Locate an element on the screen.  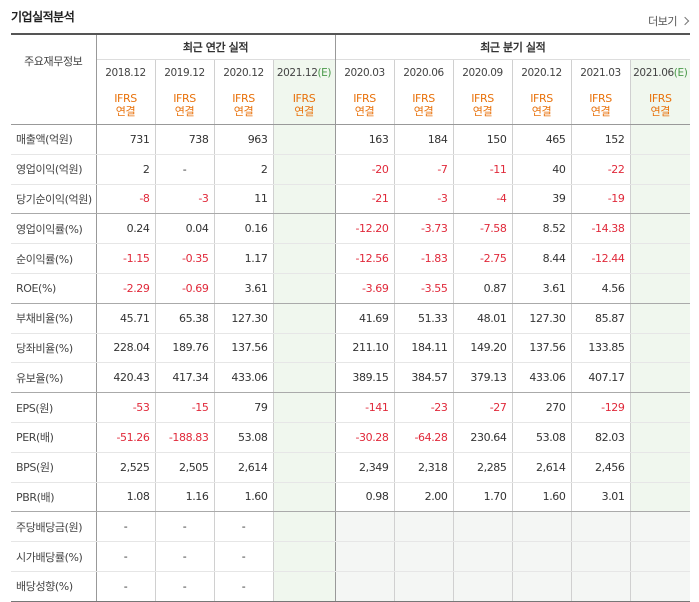
row-label: 시가배당률(%) is located at coordinates (53, 556).